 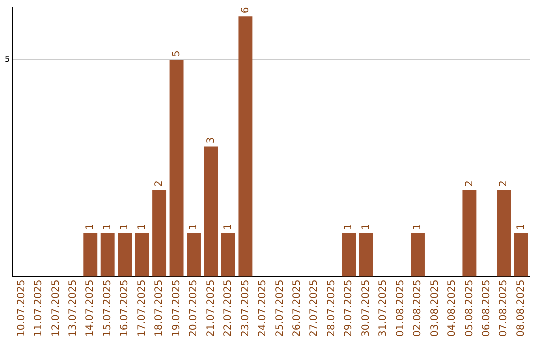 I want to click on x-tick-label: 05.08.2025, so click(x=470, y=309).